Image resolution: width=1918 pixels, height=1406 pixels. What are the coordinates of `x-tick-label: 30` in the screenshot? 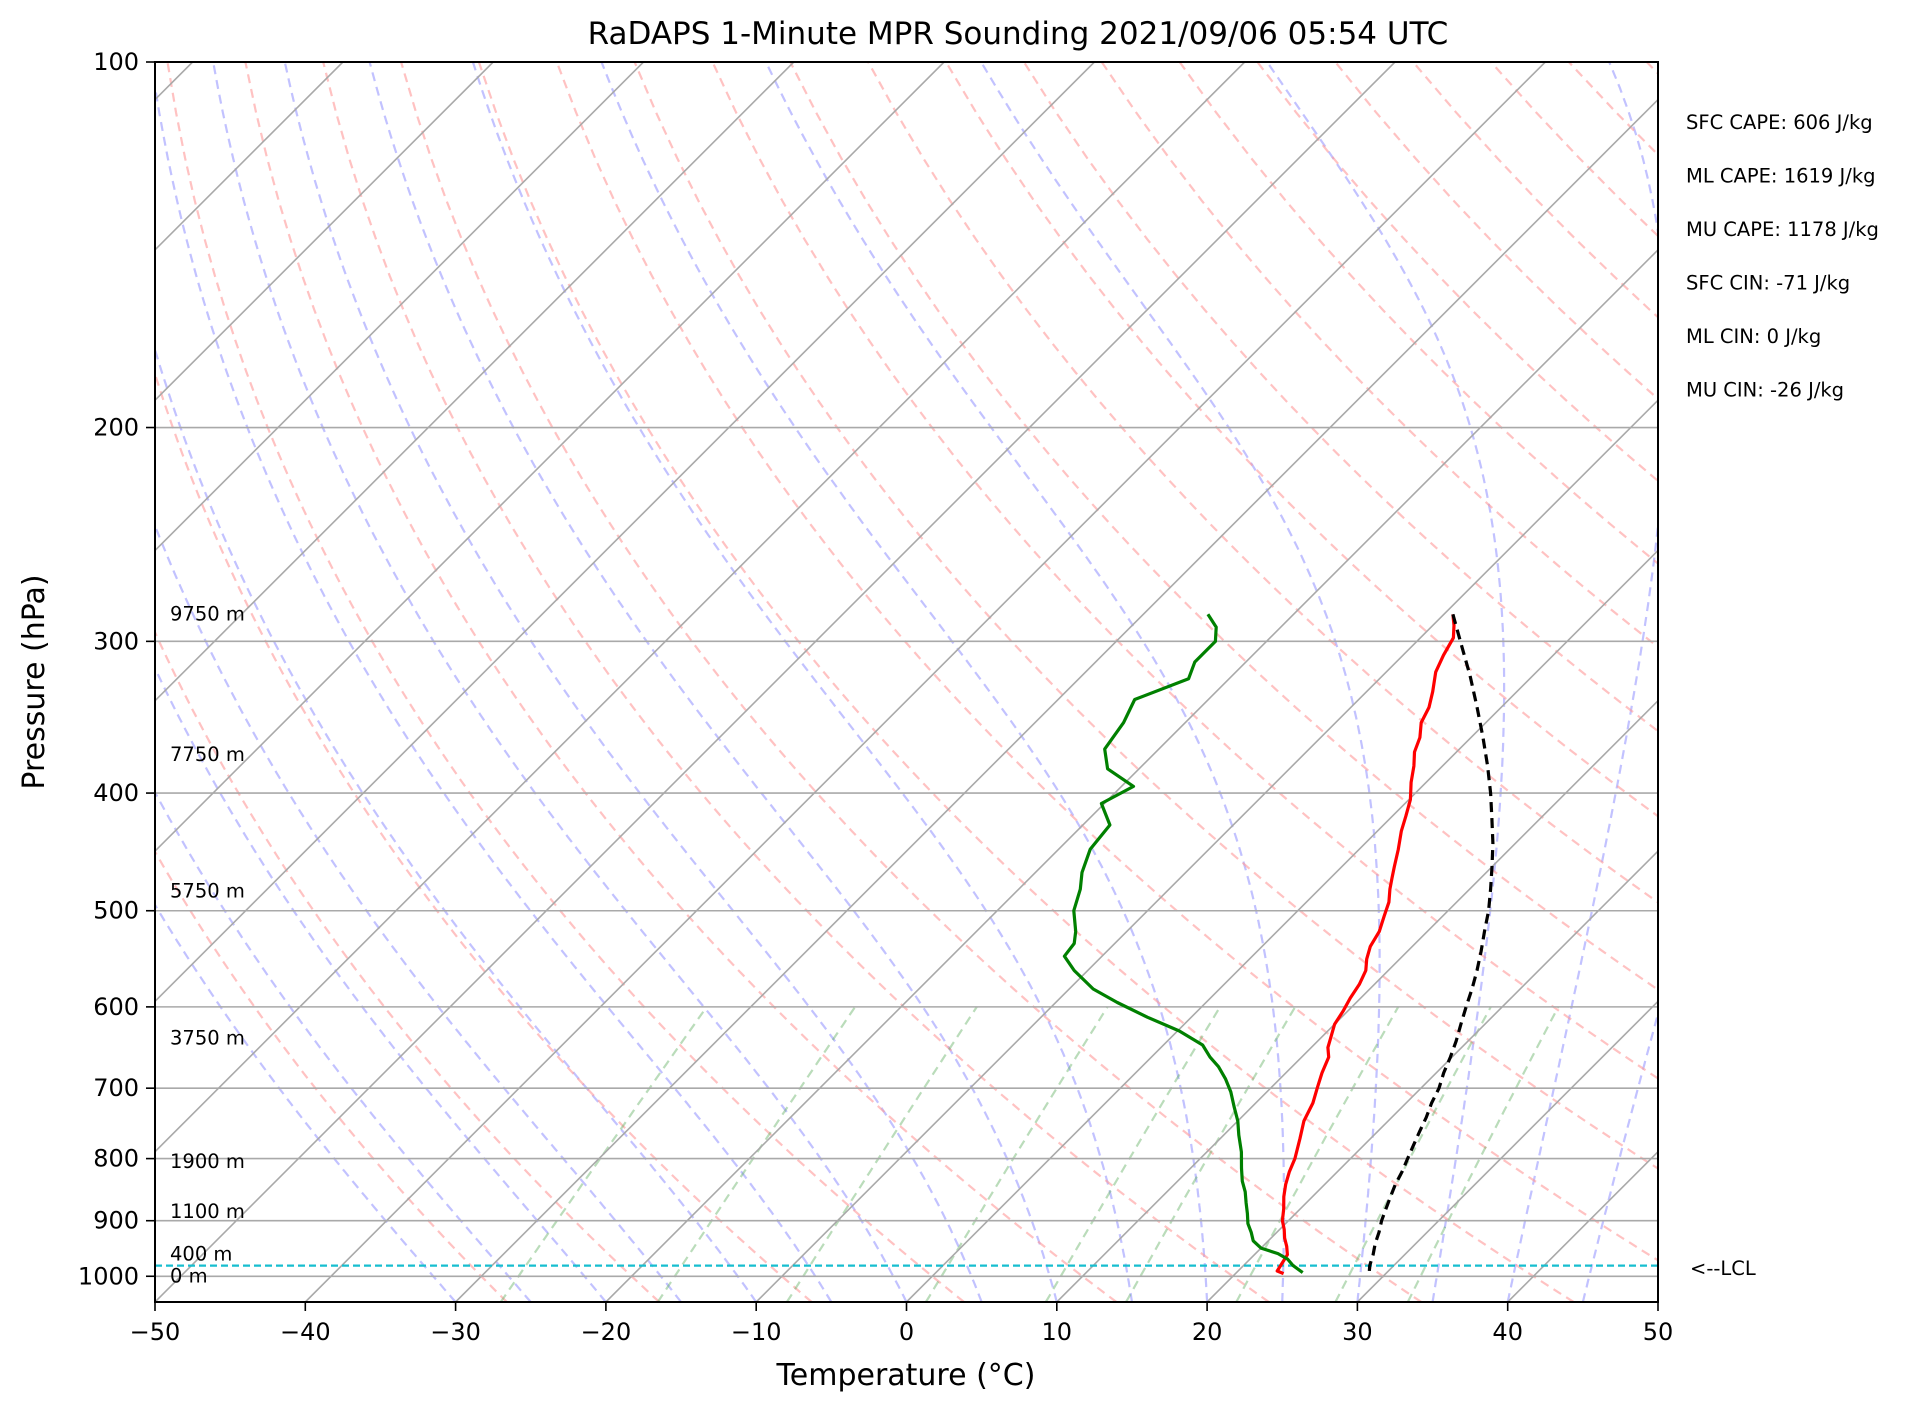 It's located at (1357, 1332).